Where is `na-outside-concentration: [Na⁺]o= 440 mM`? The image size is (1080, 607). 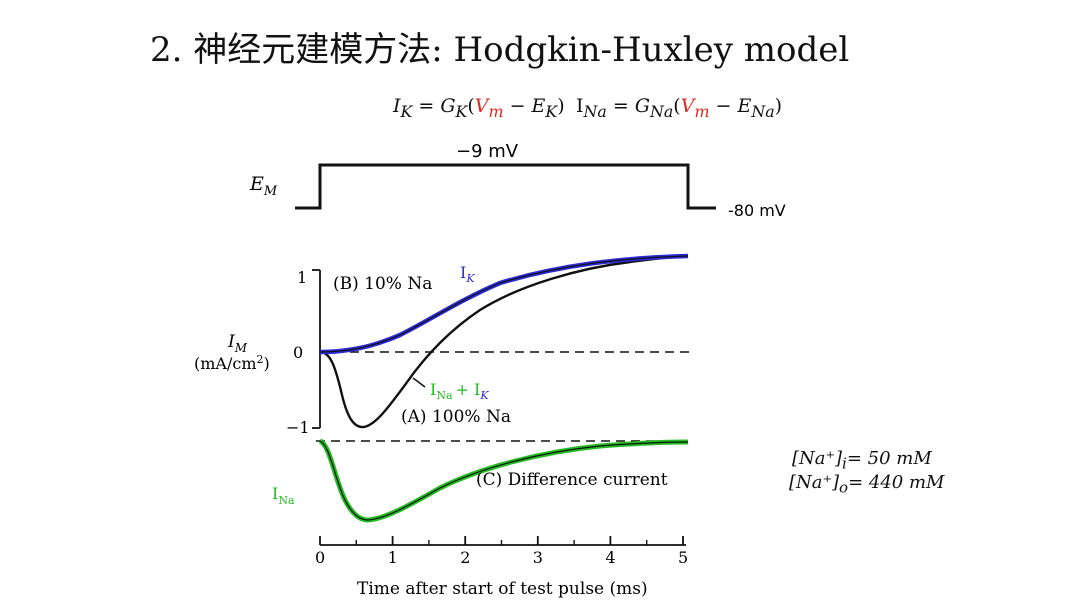
na-outside-concentration: [Na⁺]o= 440 mM is located at coordinates (866, 484).